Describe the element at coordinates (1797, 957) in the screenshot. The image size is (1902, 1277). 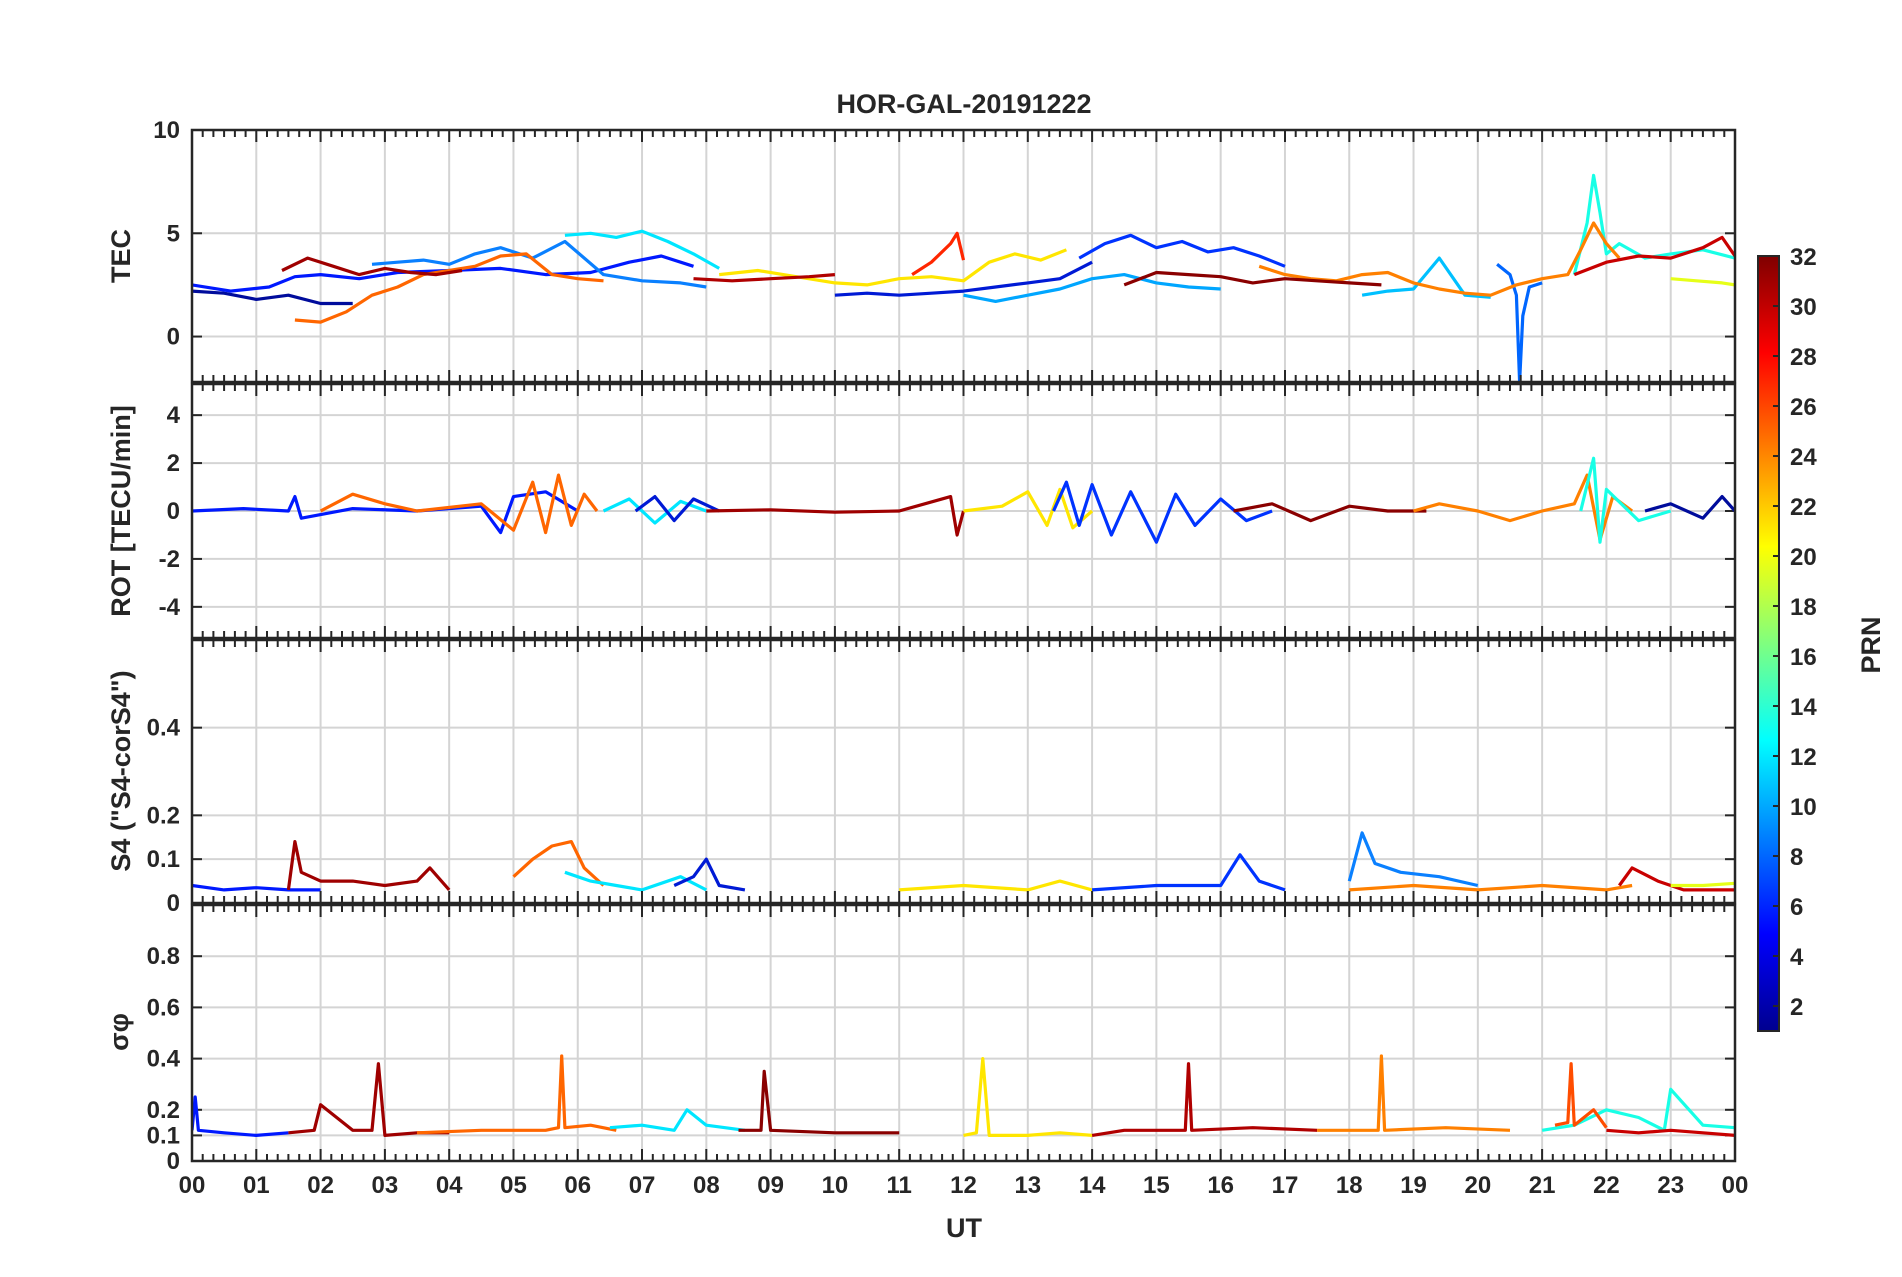
I see `colorbar-tick-label: 4` at that location.